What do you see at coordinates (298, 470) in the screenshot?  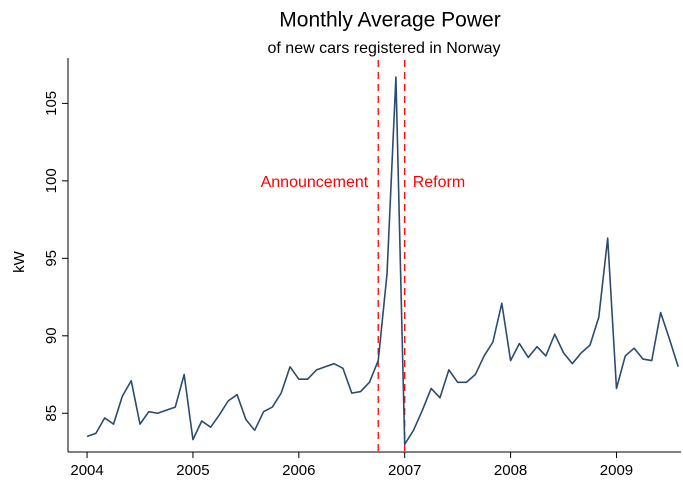 I see `x-tick-label: 2006` at bounding box center [298, 470].